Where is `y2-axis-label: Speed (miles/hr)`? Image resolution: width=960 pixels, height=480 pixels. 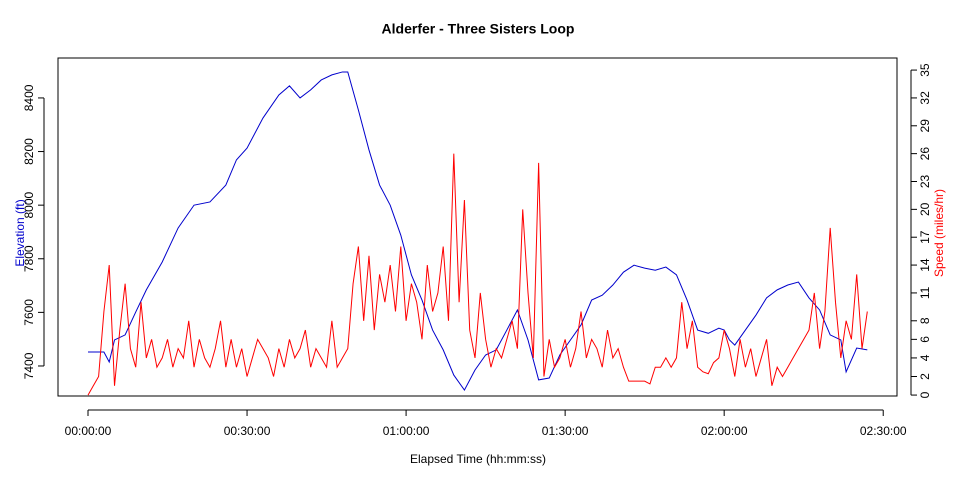 y2-axis-label: Speed (miles/hr) is located at coordinates (939, 233).